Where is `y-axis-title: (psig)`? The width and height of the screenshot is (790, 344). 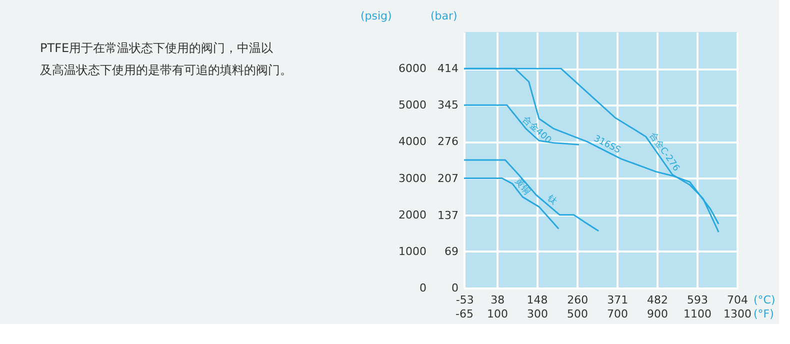 y-axis-title: (psig) is located at coordinates (376, 16).